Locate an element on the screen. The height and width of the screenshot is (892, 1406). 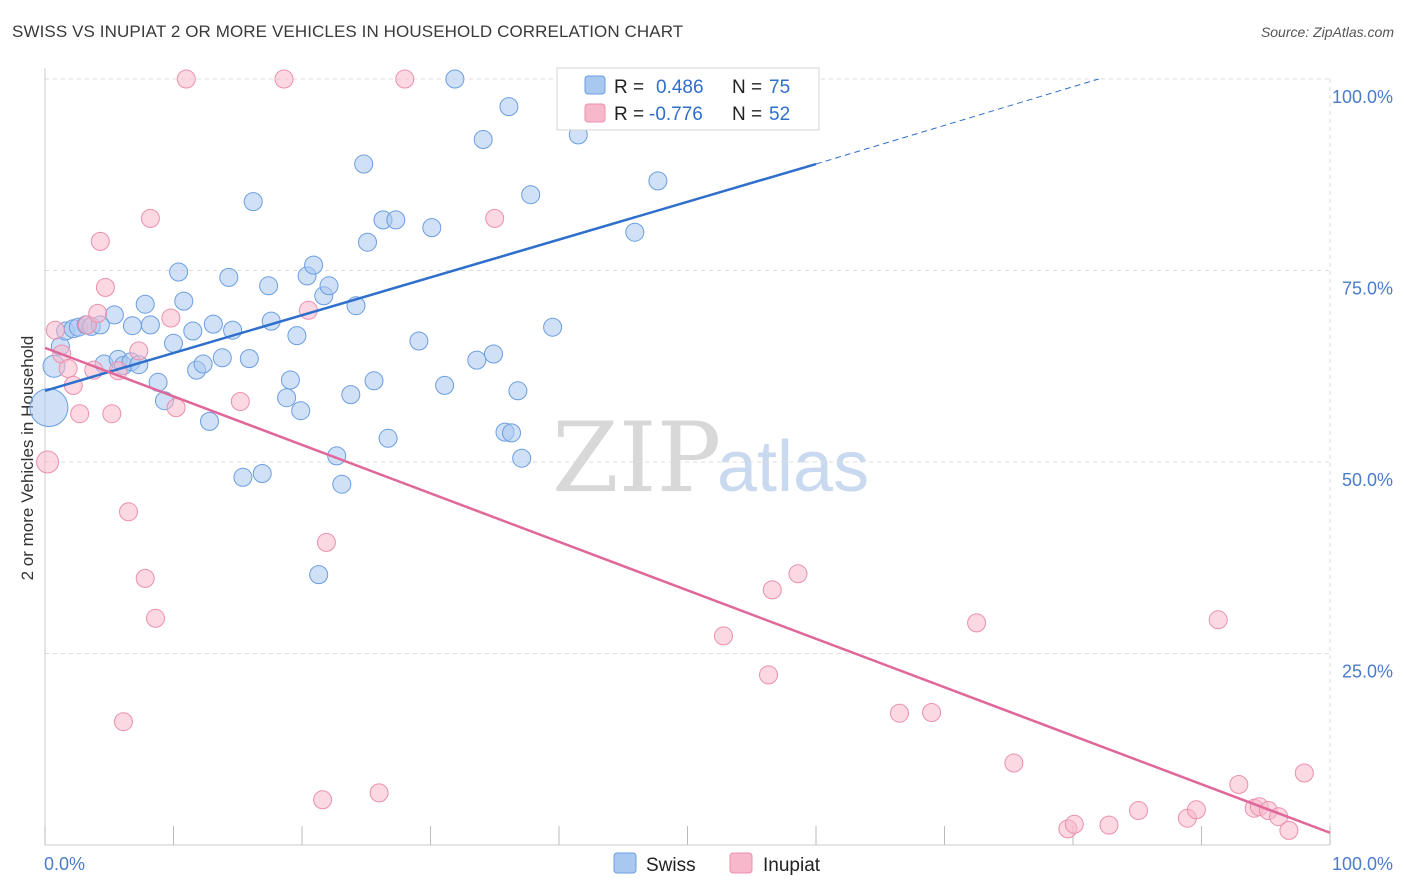
y-tick-label: 100.0% is located at coordinates (1362, 97).